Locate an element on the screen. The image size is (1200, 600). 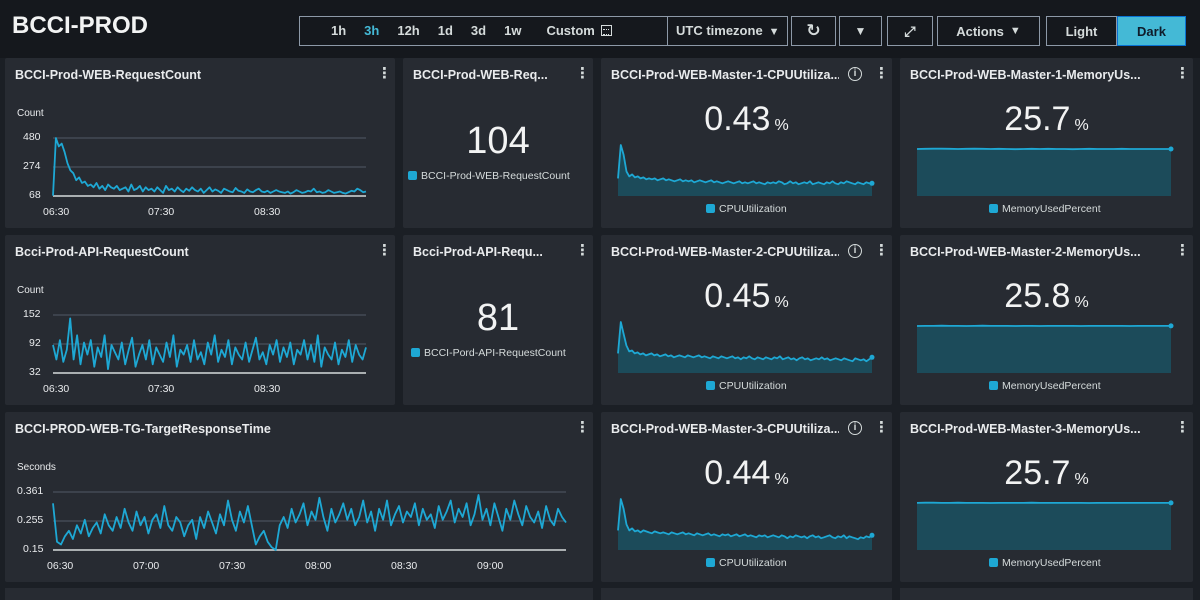
timezone-select: UTC timezone ▼ is located at coordinates (727, 31).